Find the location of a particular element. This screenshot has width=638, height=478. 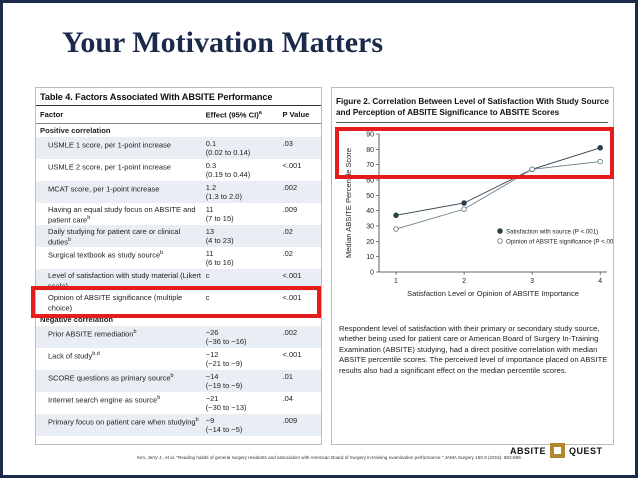

y-tick-label: 40 is located at coordinates (370, 211).